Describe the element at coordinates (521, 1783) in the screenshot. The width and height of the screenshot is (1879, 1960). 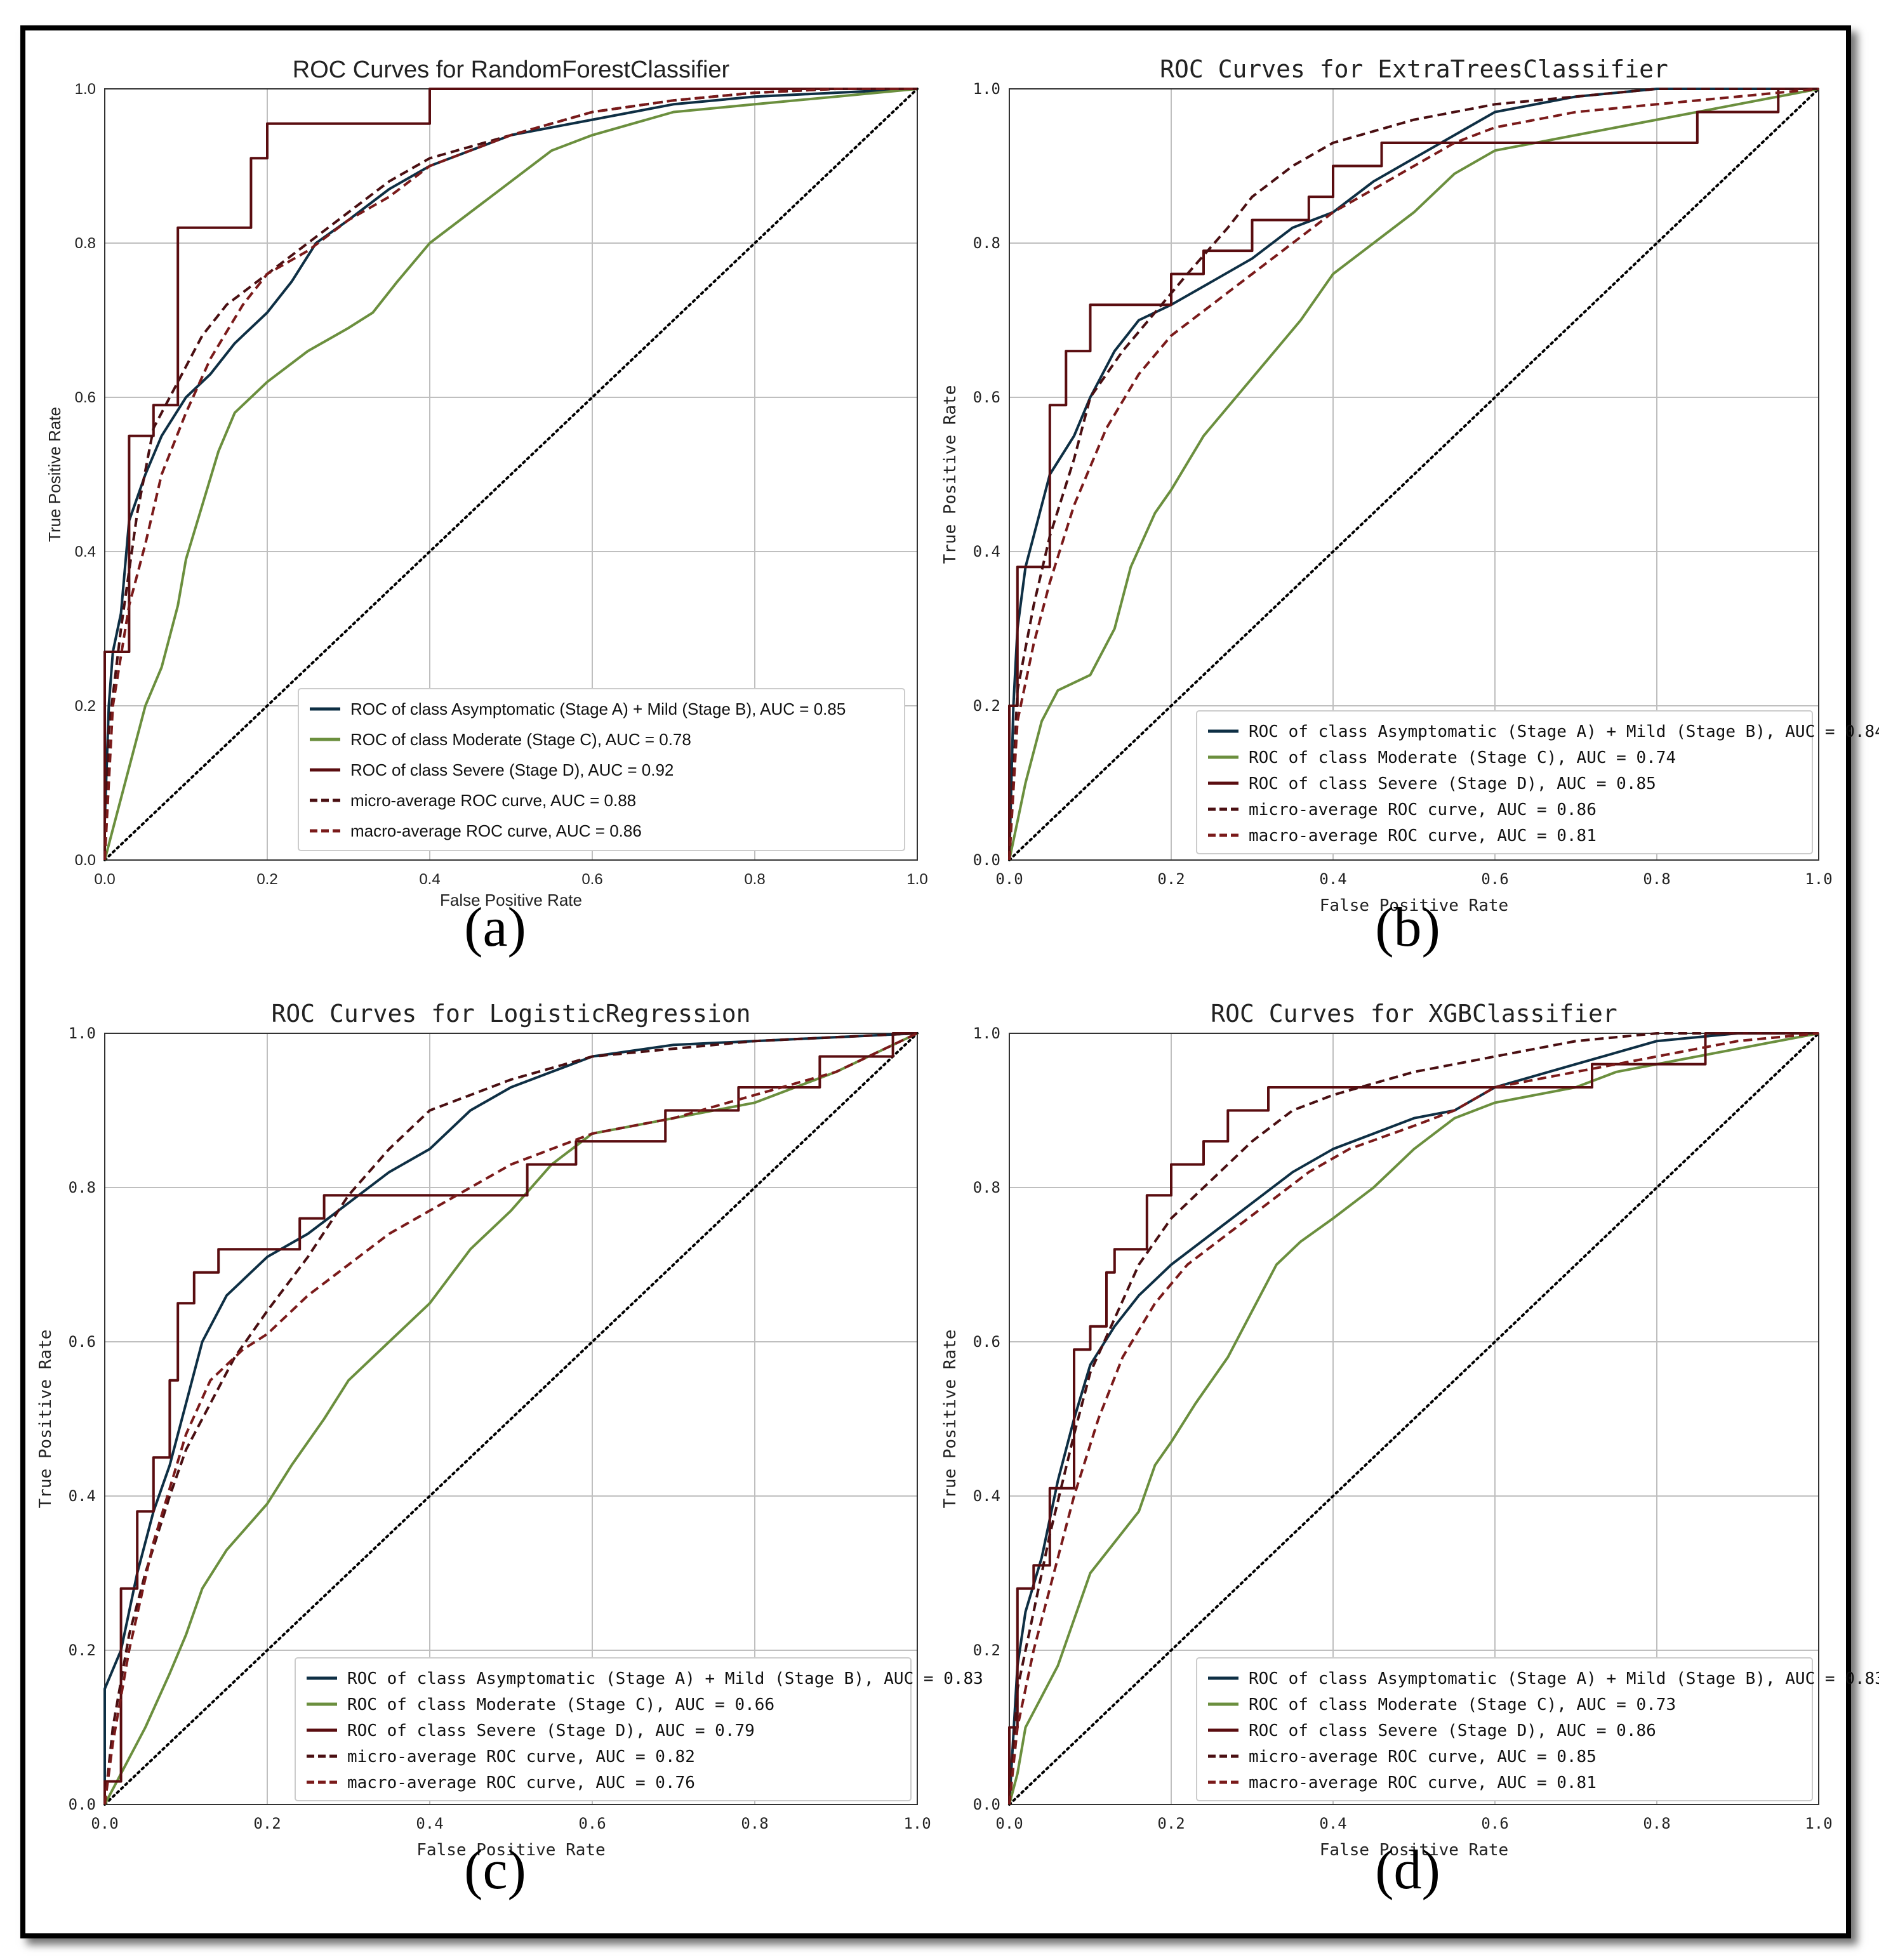
I see `legend-label-macro: macro-average ROC curve, AUC = 0.76` at that location.